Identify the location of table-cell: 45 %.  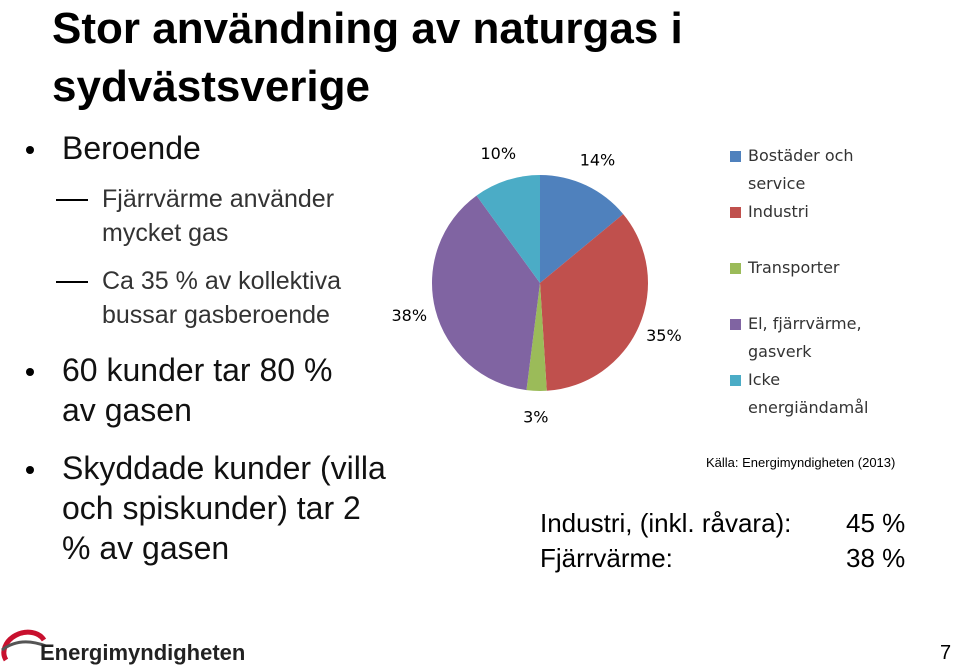
(876, 523).